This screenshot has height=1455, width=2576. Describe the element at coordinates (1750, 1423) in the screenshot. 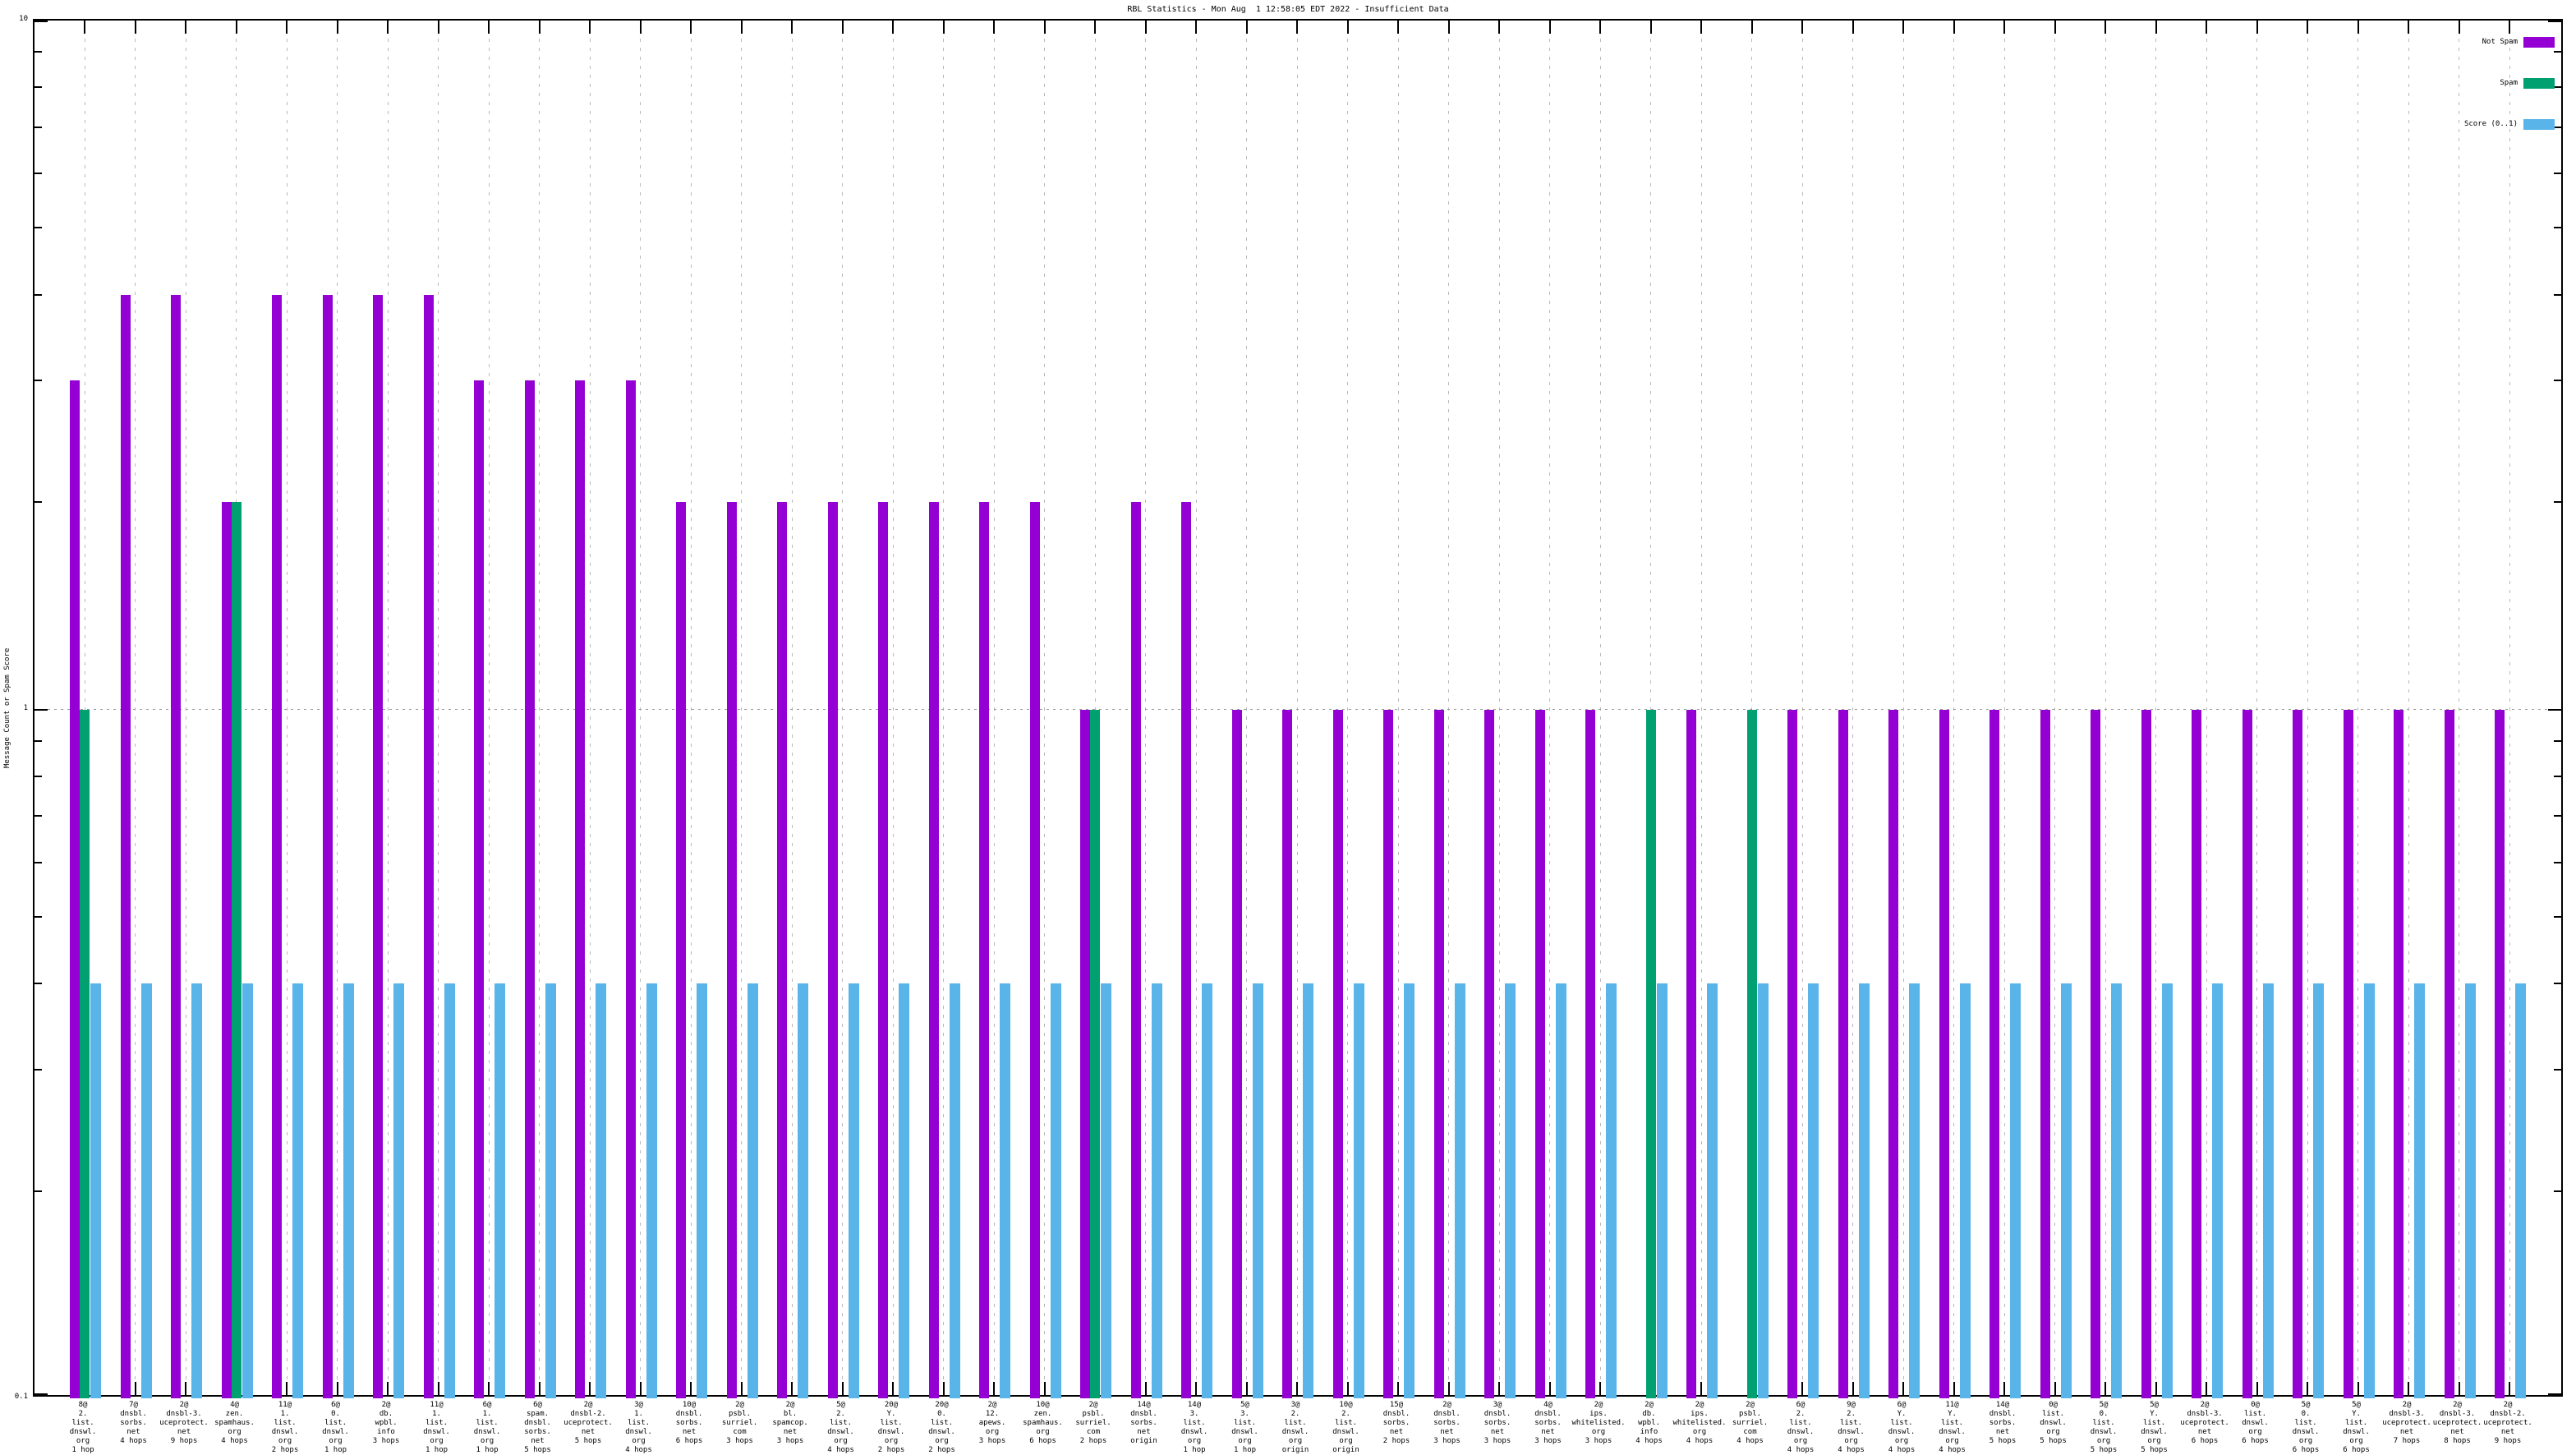

I see `x-tick-label: 2@ psbl. surriel. com 4 hops` at that location.